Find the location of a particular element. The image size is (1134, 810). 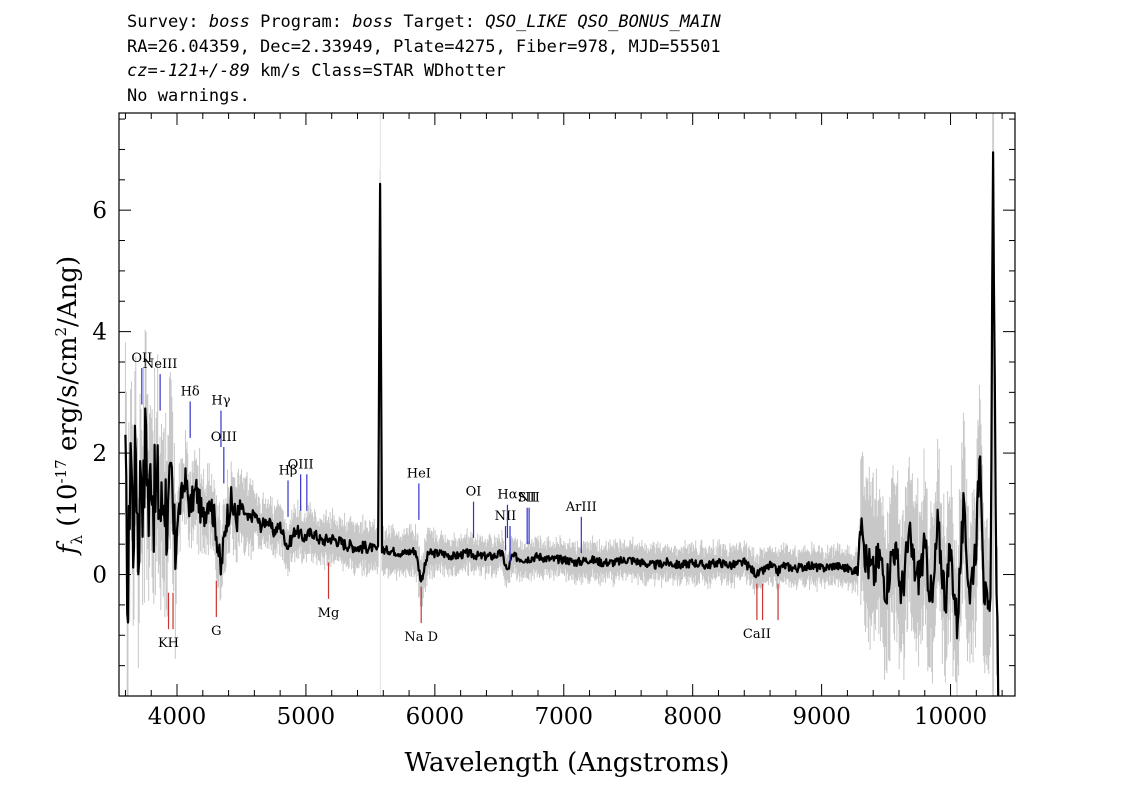

emission-line-label: Hγ is located at coordinates (220, 401).